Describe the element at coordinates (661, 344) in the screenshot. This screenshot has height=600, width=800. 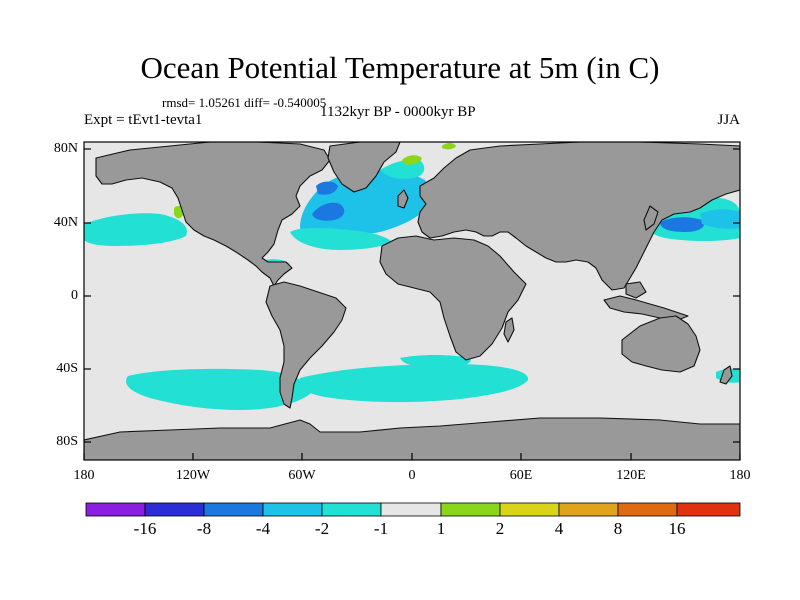
I see `australia-land` at that location.